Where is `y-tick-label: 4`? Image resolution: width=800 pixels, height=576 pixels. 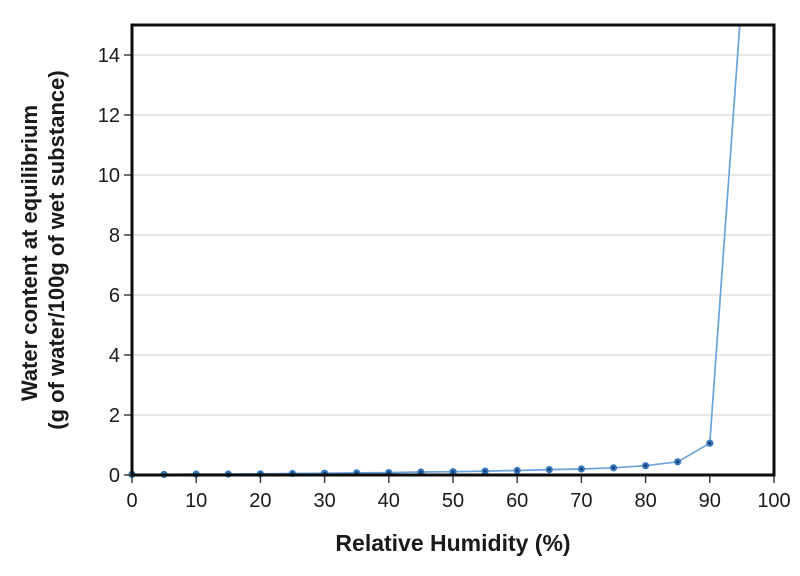 y-tick-label: 4 is located at coordinates (114, 356).